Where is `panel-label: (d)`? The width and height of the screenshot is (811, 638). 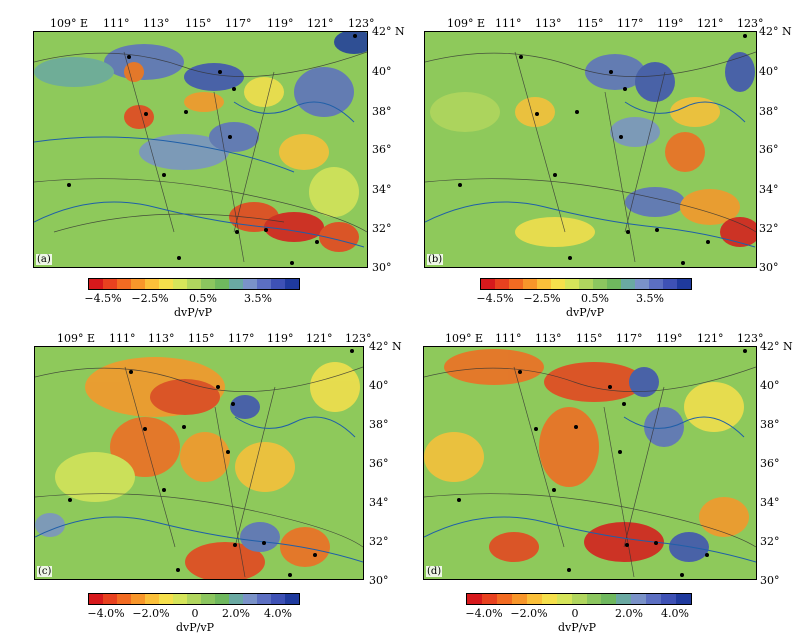
panel-label: (d) is located at coordinates (434, 571).